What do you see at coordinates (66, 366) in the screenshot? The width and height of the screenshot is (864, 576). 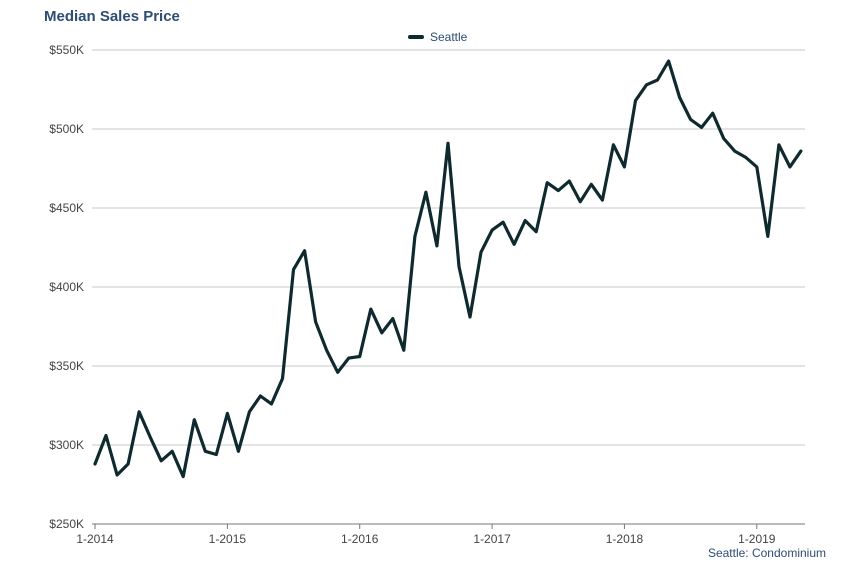 I see `y-tick-label: $350K` at bounding box center [66, 366].